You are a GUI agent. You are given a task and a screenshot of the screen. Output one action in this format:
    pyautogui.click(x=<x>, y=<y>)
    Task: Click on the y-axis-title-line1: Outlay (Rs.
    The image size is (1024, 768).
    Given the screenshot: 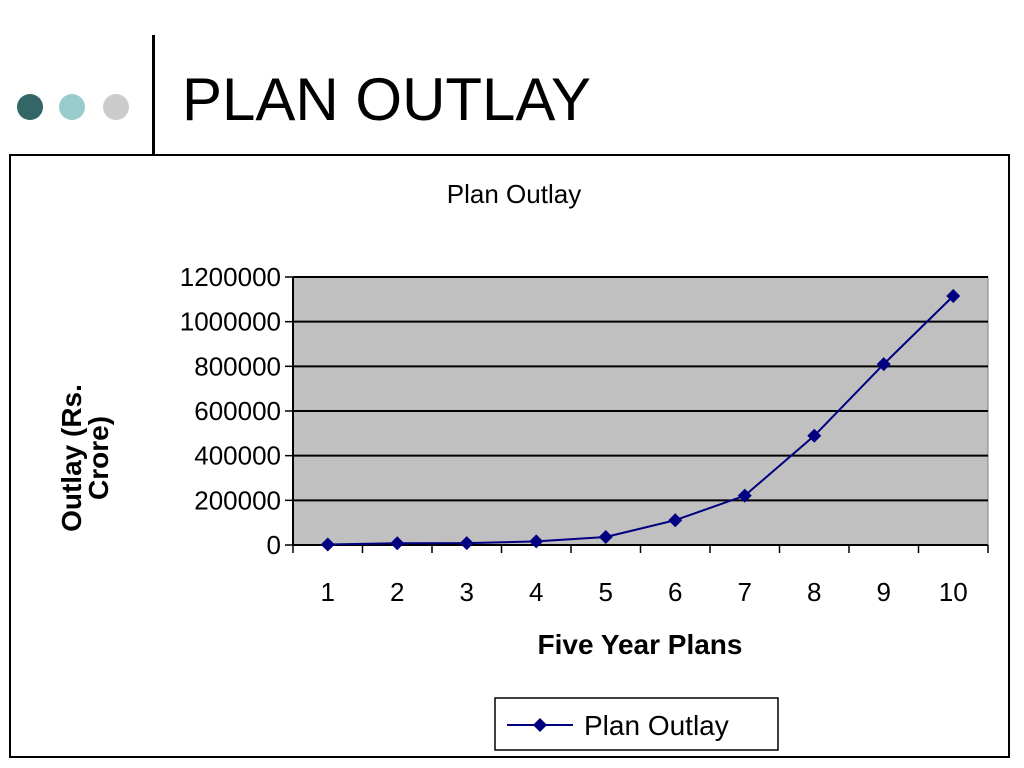 What is the action you would take?
    pyautogui.click(x=71, y=458)
    